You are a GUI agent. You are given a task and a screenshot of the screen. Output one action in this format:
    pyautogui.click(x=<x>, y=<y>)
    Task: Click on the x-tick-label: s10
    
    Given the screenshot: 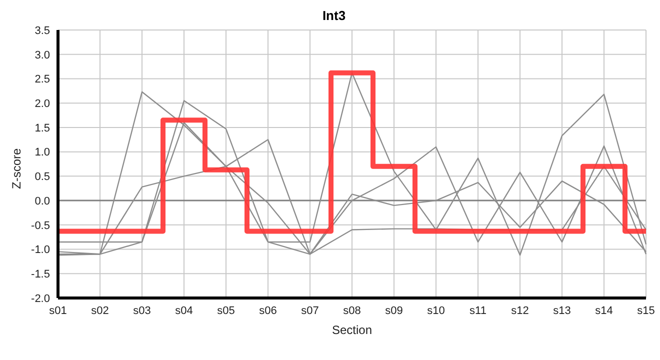 What is the action you would take?
    pyautogui.click(x=436, y=310)
    